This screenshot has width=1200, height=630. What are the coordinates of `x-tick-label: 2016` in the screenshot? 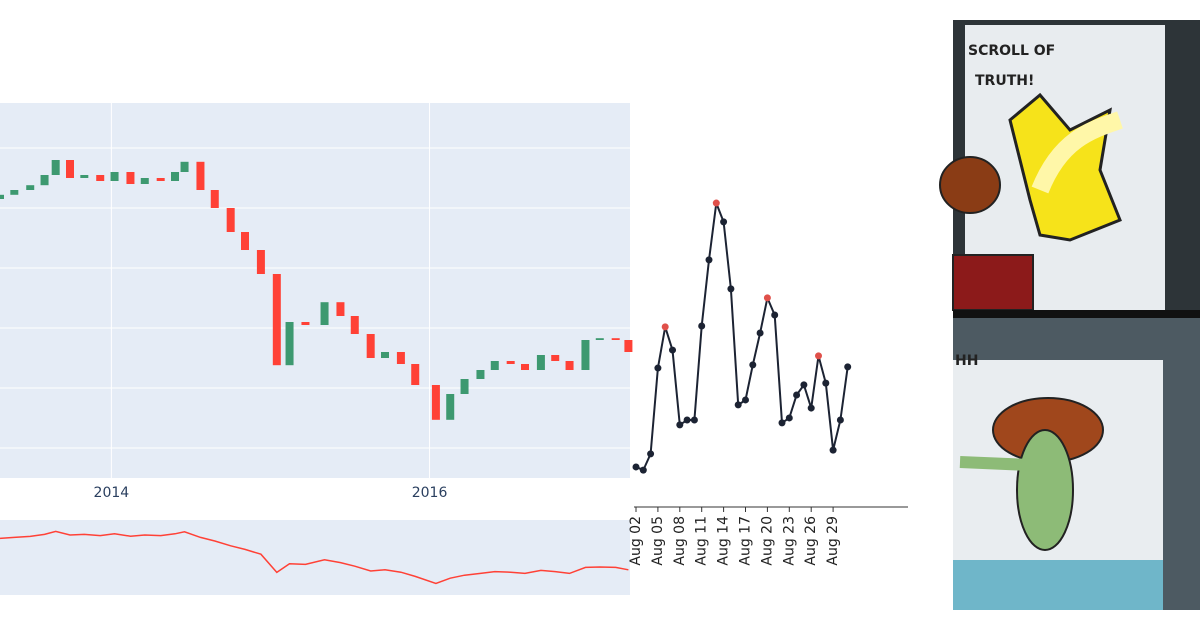 It's located at (430, 493).